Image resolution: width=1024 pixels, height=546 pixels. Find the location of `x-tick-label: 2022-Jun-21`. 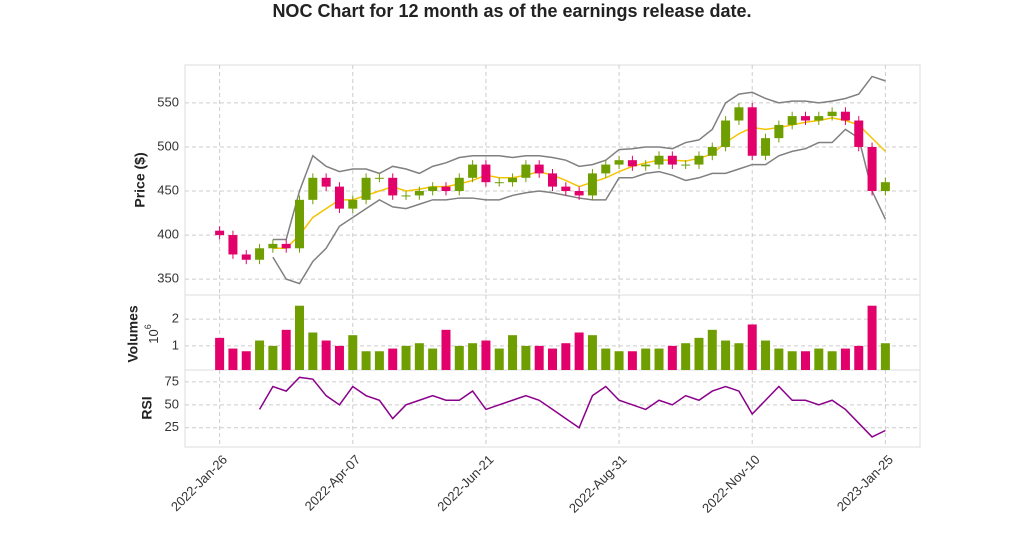

x-tick-label: 2022-Jun-21 is located at coordinates (465, 483).